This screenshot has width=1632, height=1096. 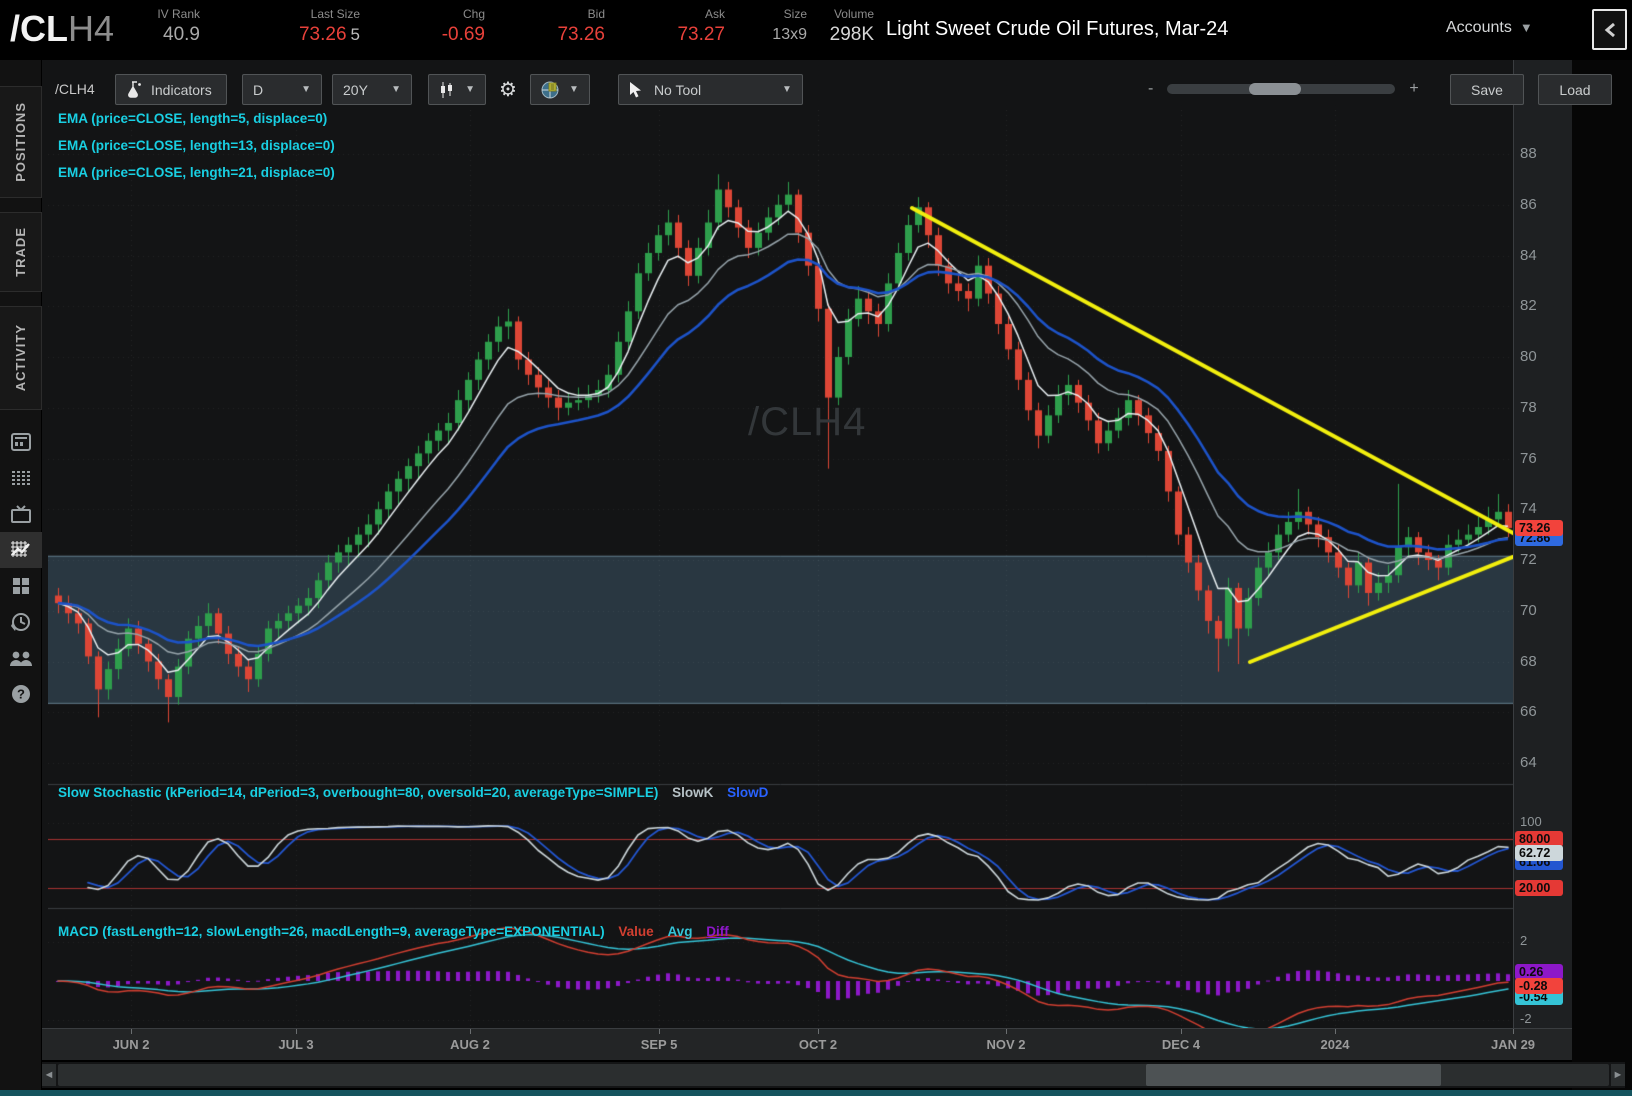 What do you see at coordinates (1006, 1044) in the screenshot?
I see `date-tick-label: NOV 2` at bounding box center [1006, 1044].